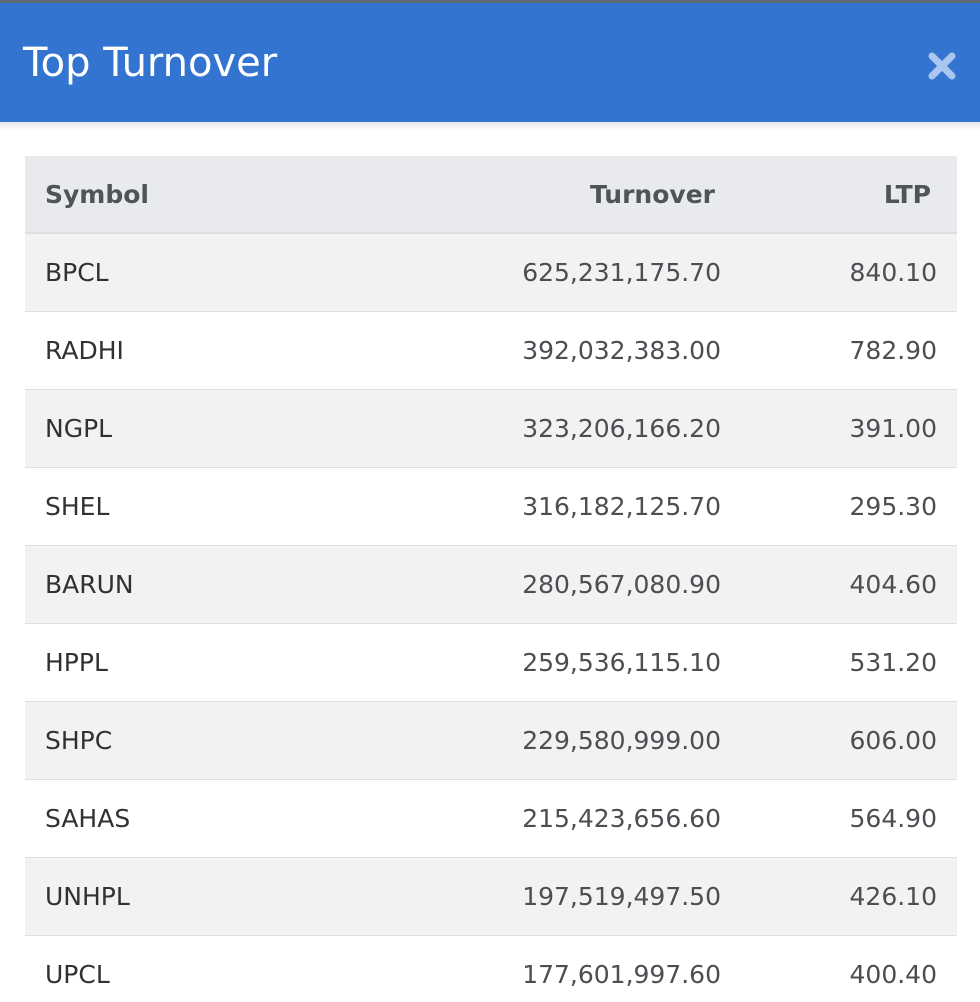 This screenshot has width=980, height=1002. What do you see at coordinates (205, 740) in the screenshot?
I see `symbol-cell: SHPC` at bounding box center [205, 740].